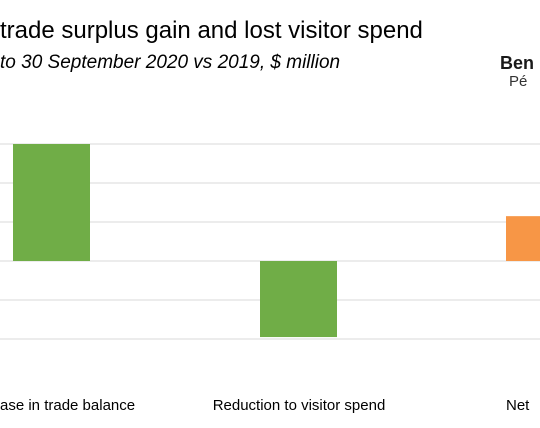  What do you see at coordinates (518, 405) in the screenshot?
I see `category-label-2: Net` at bounding box center [518, 405].